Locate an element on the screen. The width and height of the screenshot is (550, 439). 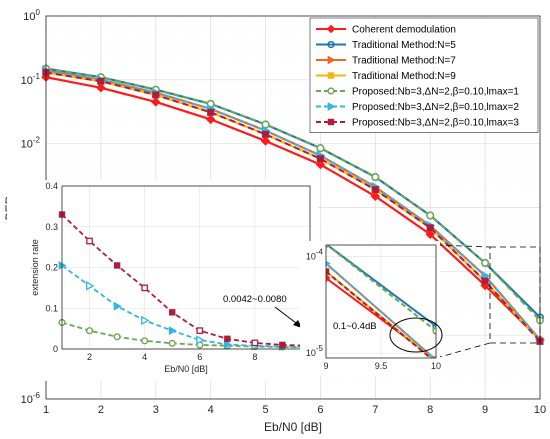
zoom-annotation: 0.1~0.4dB is located at coordinates (355, 326).